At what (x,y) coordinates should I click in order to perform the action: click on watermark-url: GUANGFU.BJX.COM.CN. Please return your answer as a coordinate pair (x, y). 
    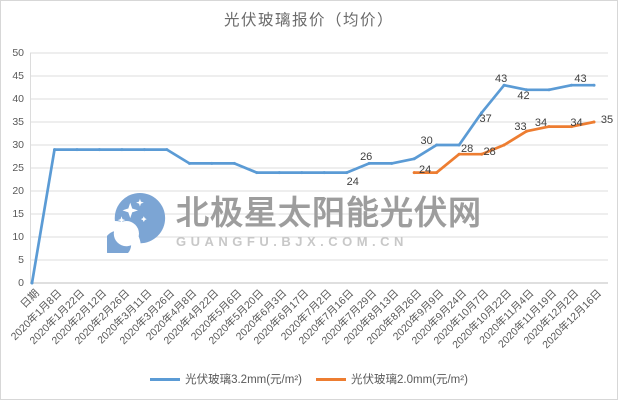
    Looking at the image, I should click on (292, 241).